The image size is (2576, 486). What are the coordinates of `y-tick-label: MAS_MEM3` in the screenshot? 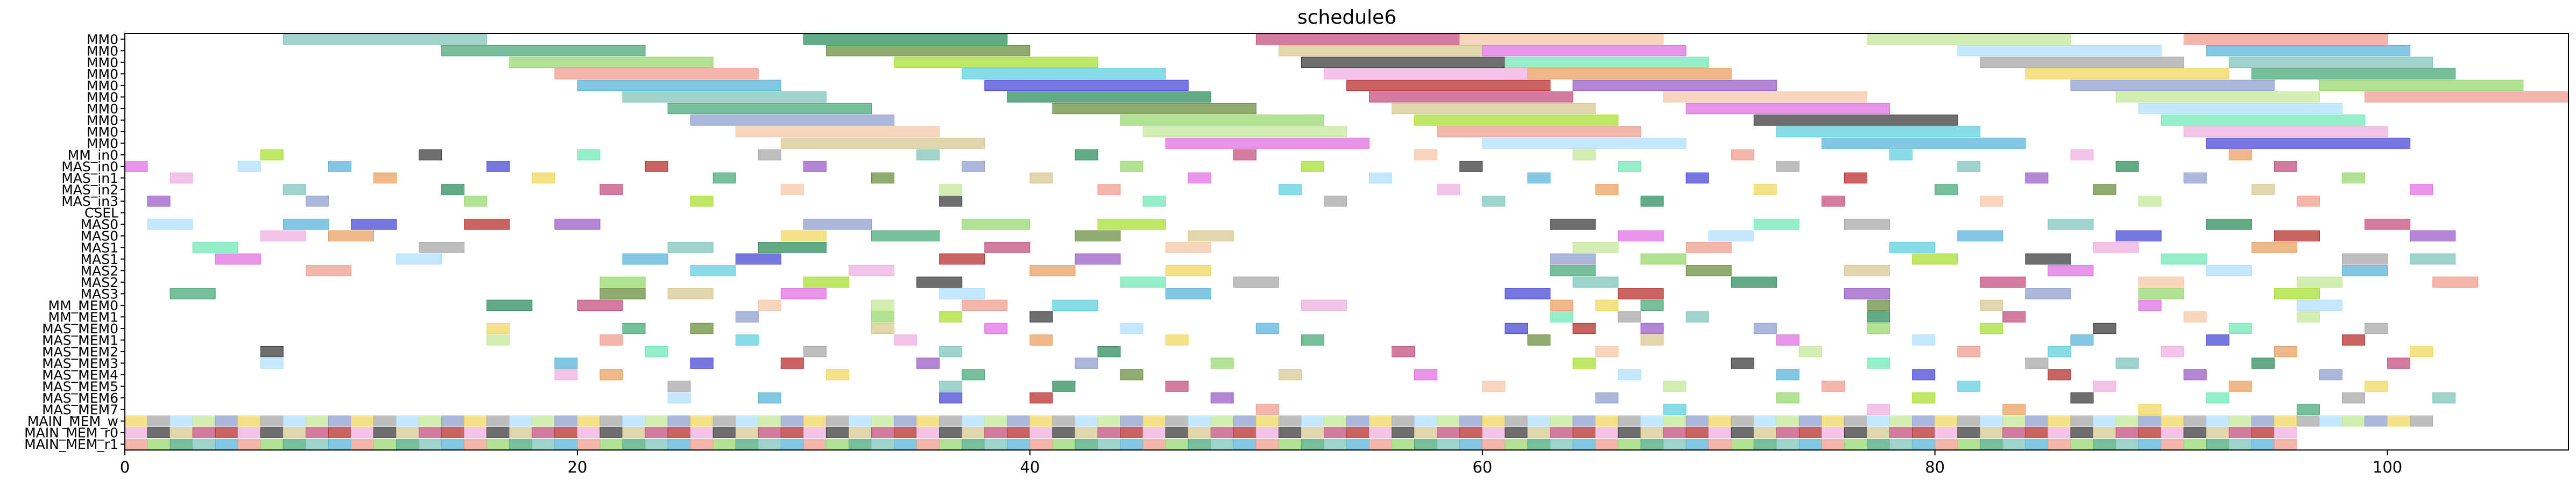 It's located at (80, 363).